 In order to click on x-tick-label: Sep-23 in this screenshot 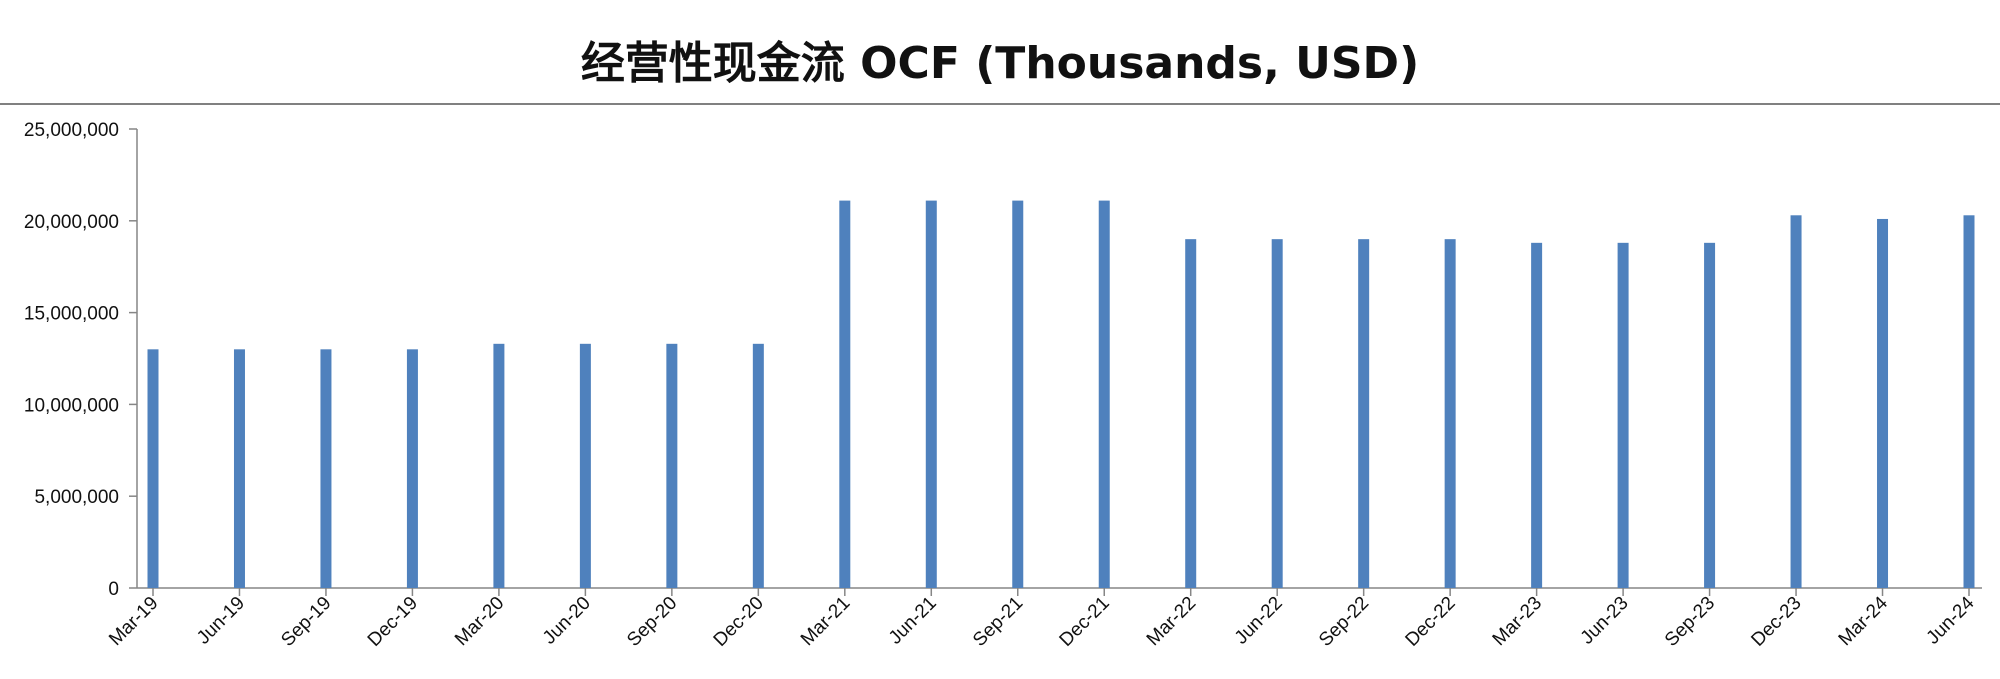, I will do `click(1690, 622)`.